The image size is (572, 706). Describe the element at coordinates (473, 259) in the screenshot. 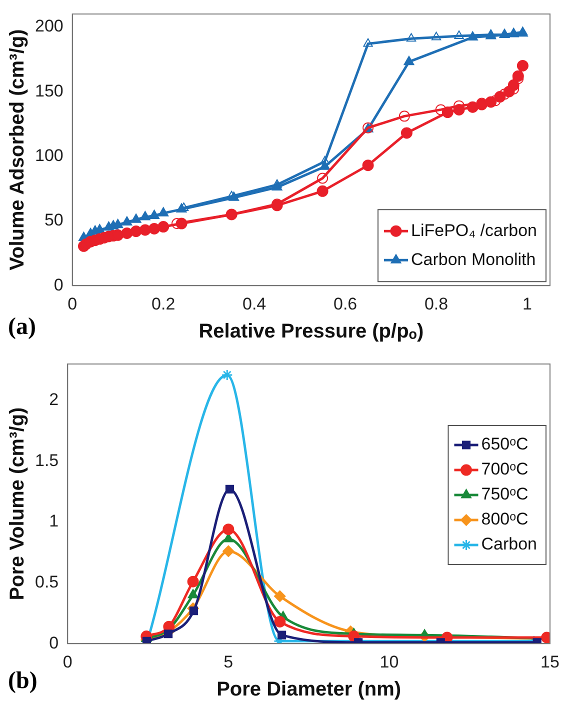

I see `legend-label: Carbon Monolith` at that location.